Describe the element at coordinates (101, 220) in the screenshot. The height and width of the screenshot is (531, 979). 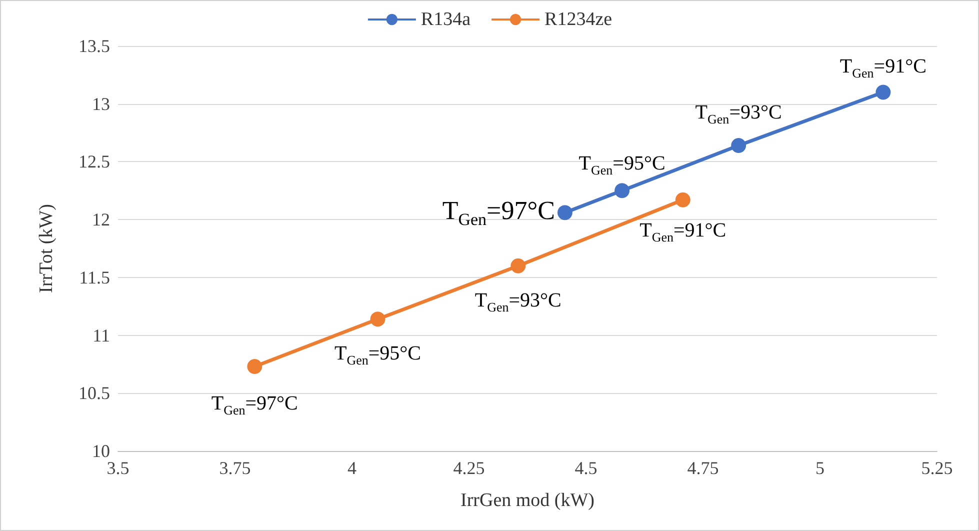
I see `y-tick-label: 12` at that location.